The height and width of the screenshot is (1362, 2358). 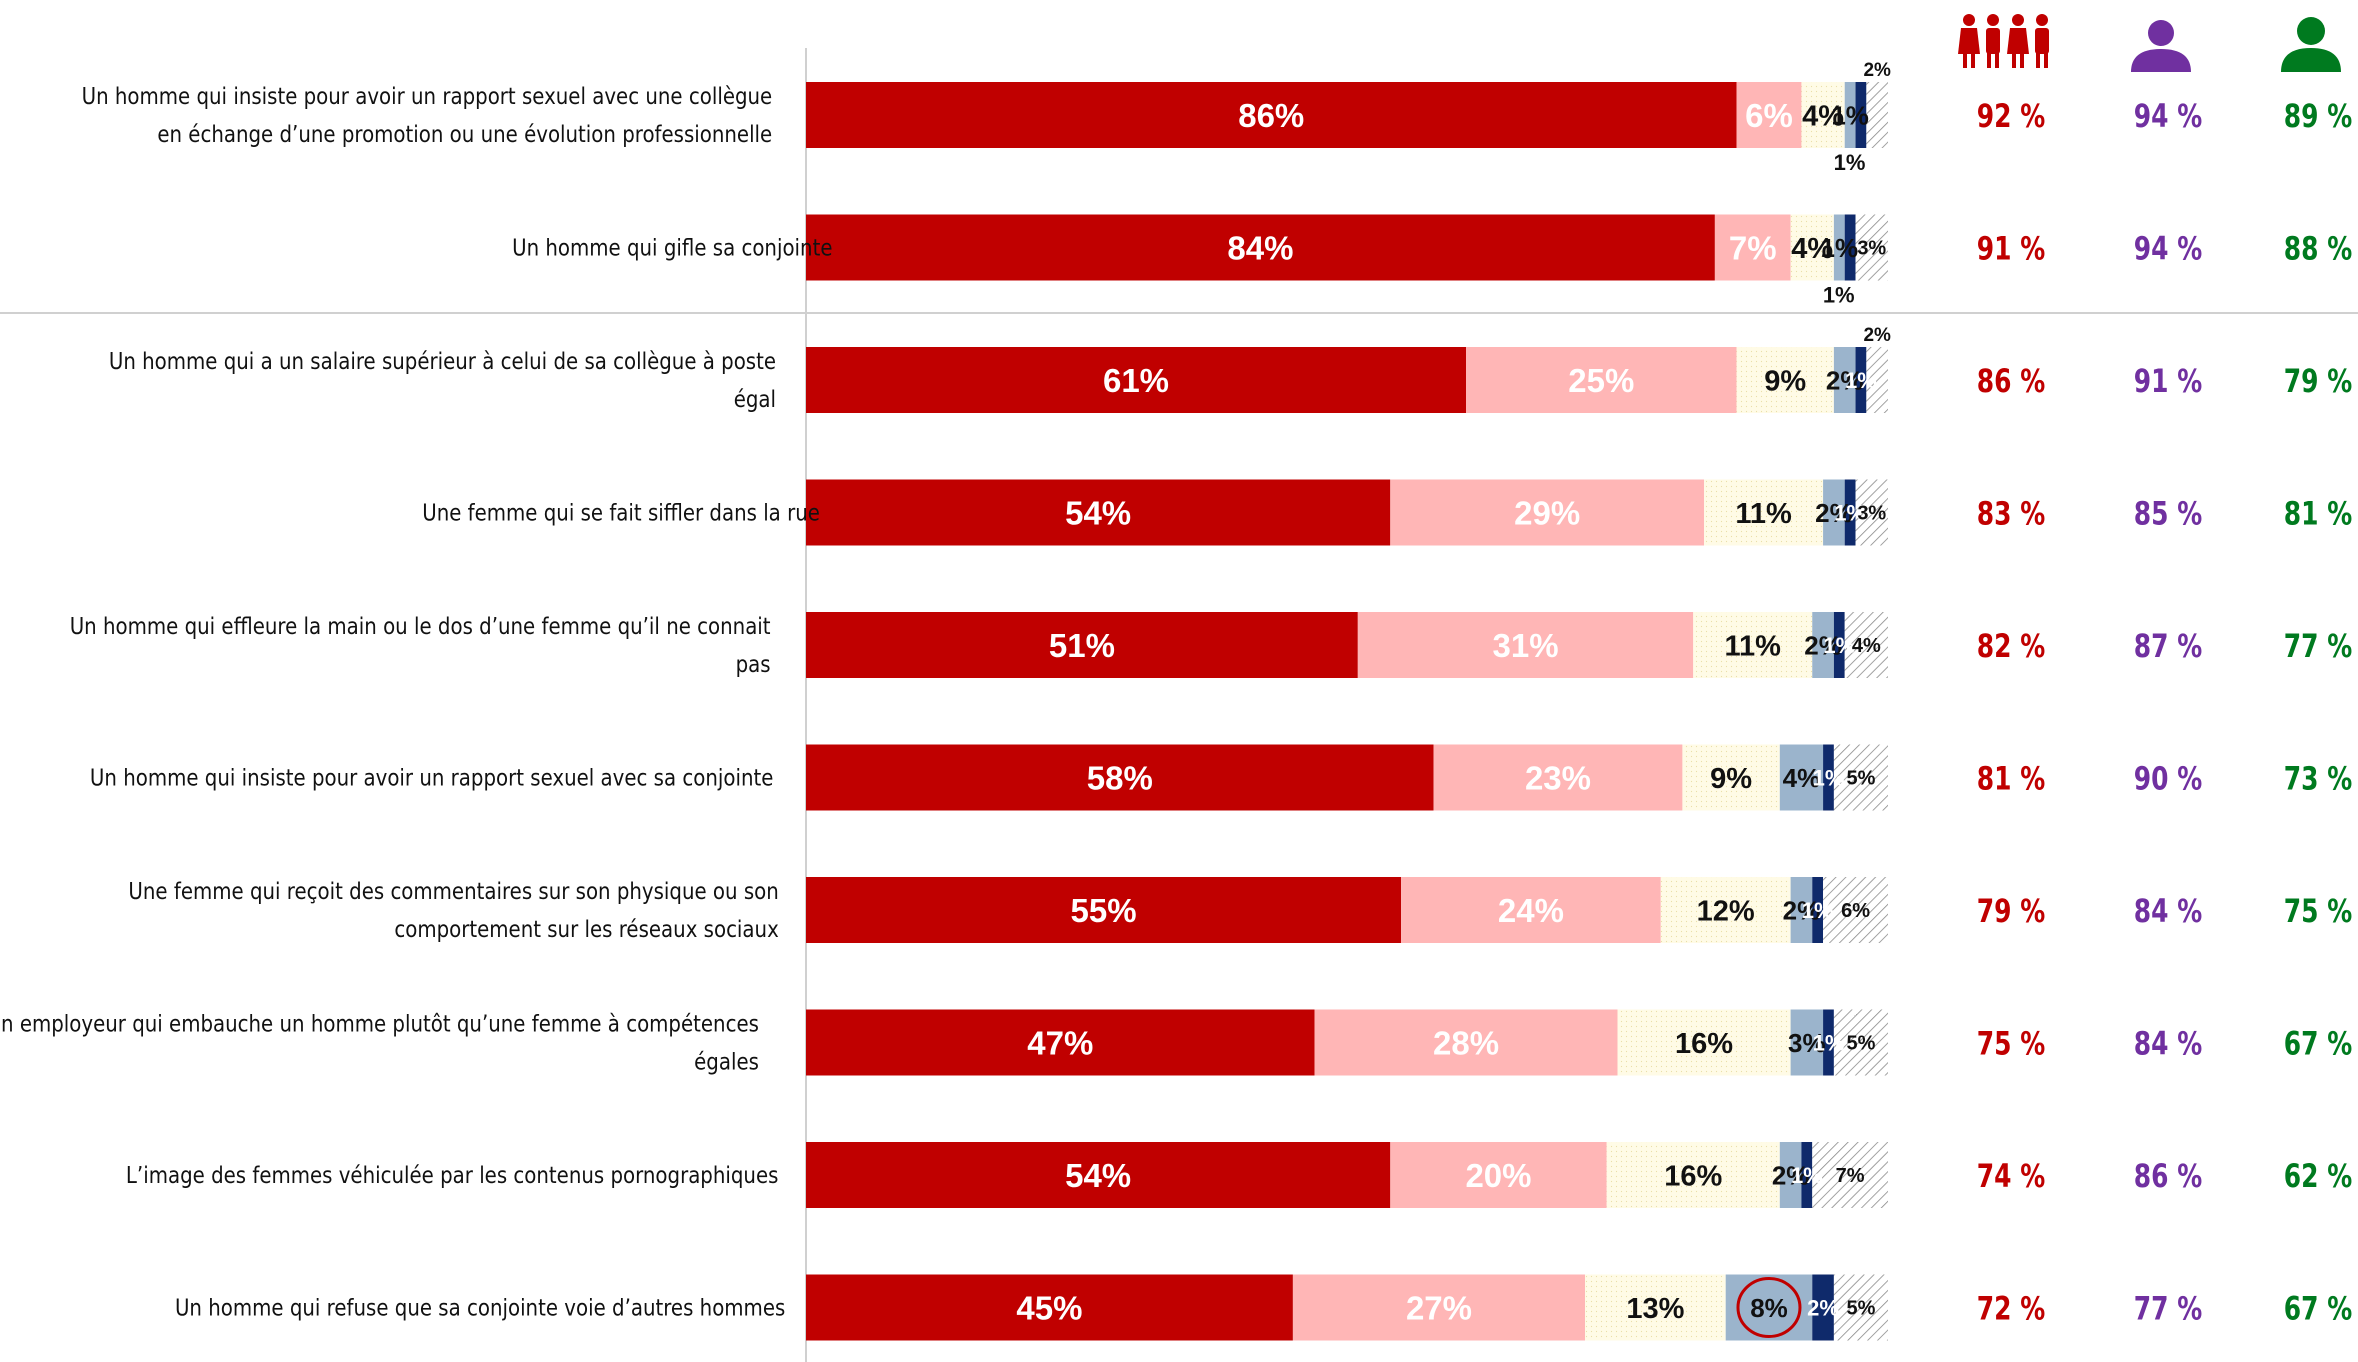 I want to click on category-label: Un homme qui gifle sa conjointe, so click(x=672, y=248).